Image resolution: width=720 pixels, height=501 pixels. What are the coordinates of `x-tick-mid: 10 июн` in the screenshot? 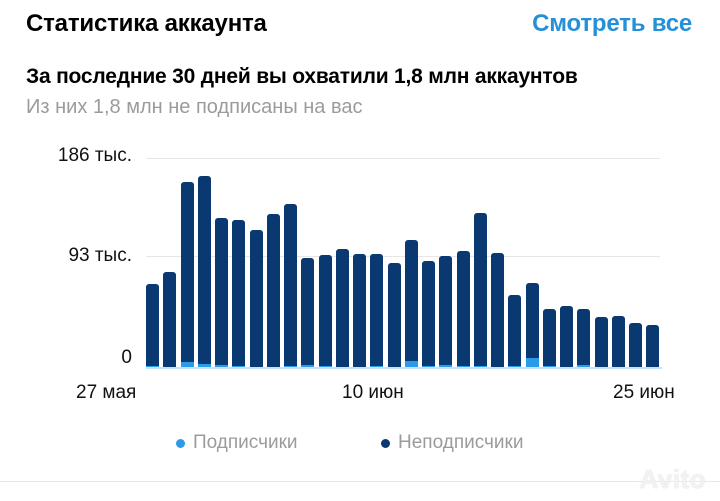 It's located at (373, 392).